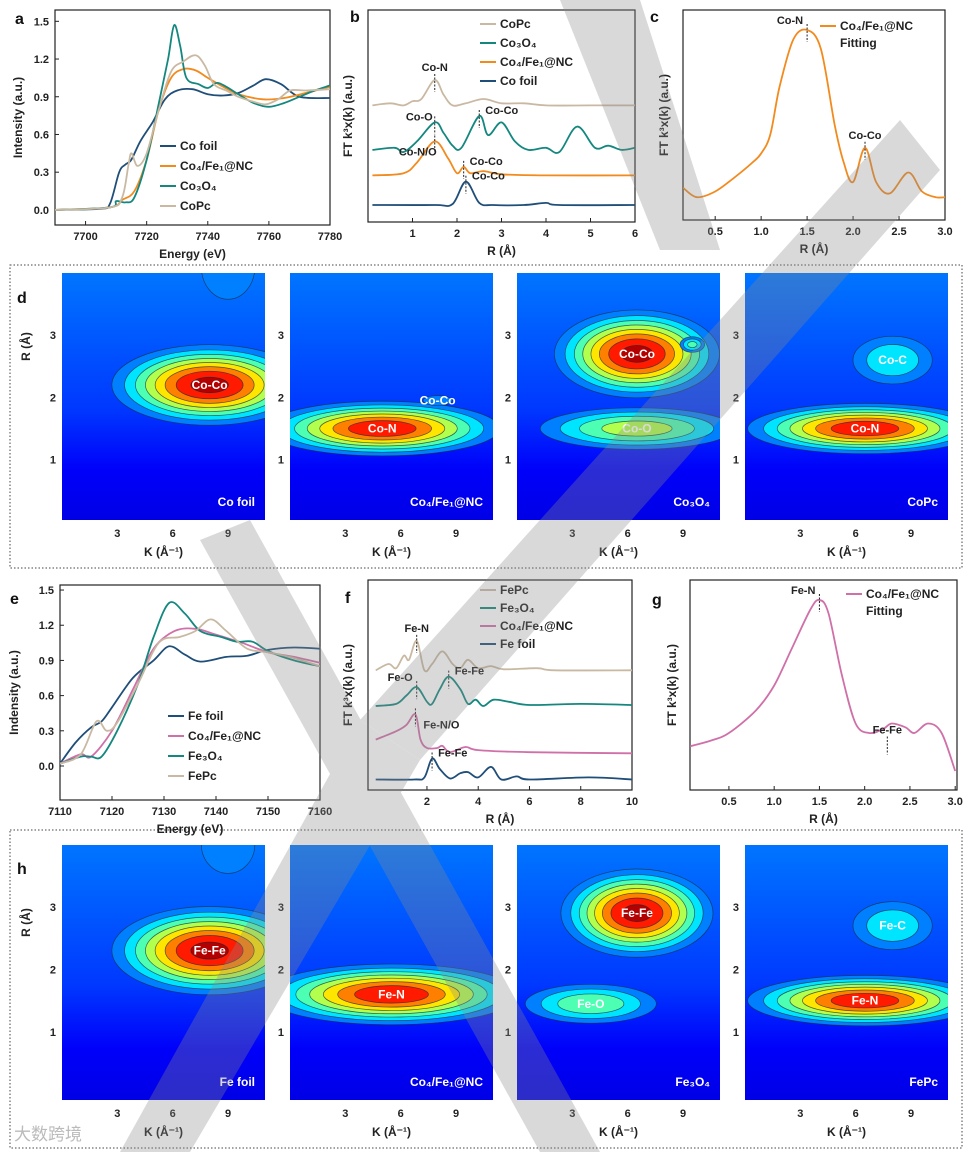  What do you see at coordinates (355, 17) in the screenshot?
I see `panel-letter-b: b` at bounding box center [355, 17].